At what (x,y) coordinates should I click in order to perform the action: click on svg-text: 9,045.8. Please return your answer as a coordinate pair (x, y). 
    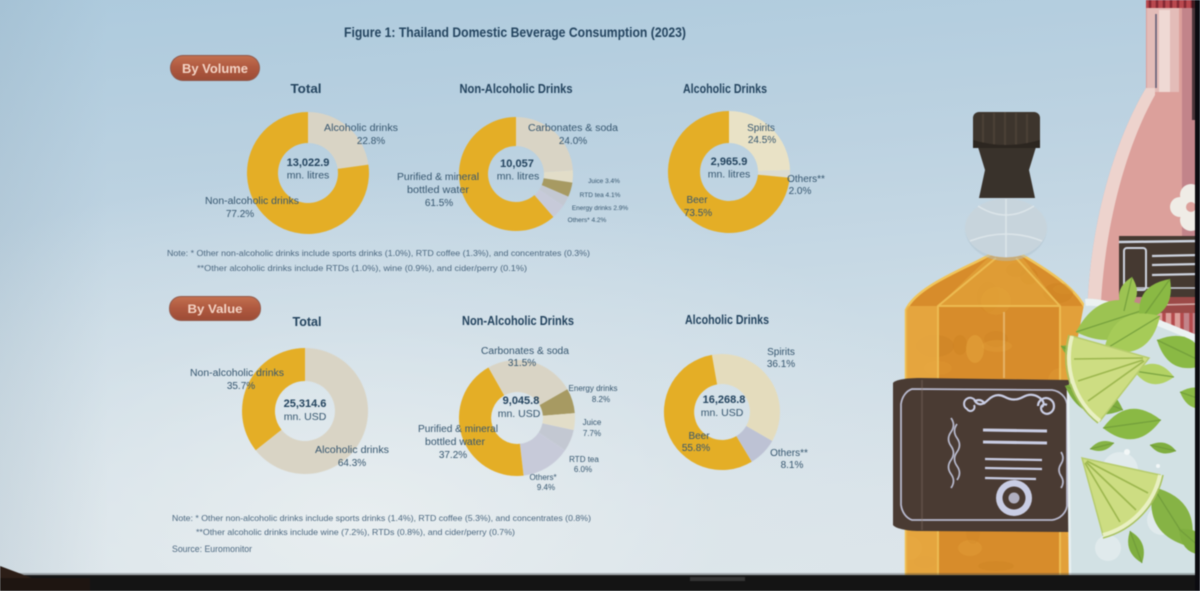
    Looking at the image, I should click on (521, 401).